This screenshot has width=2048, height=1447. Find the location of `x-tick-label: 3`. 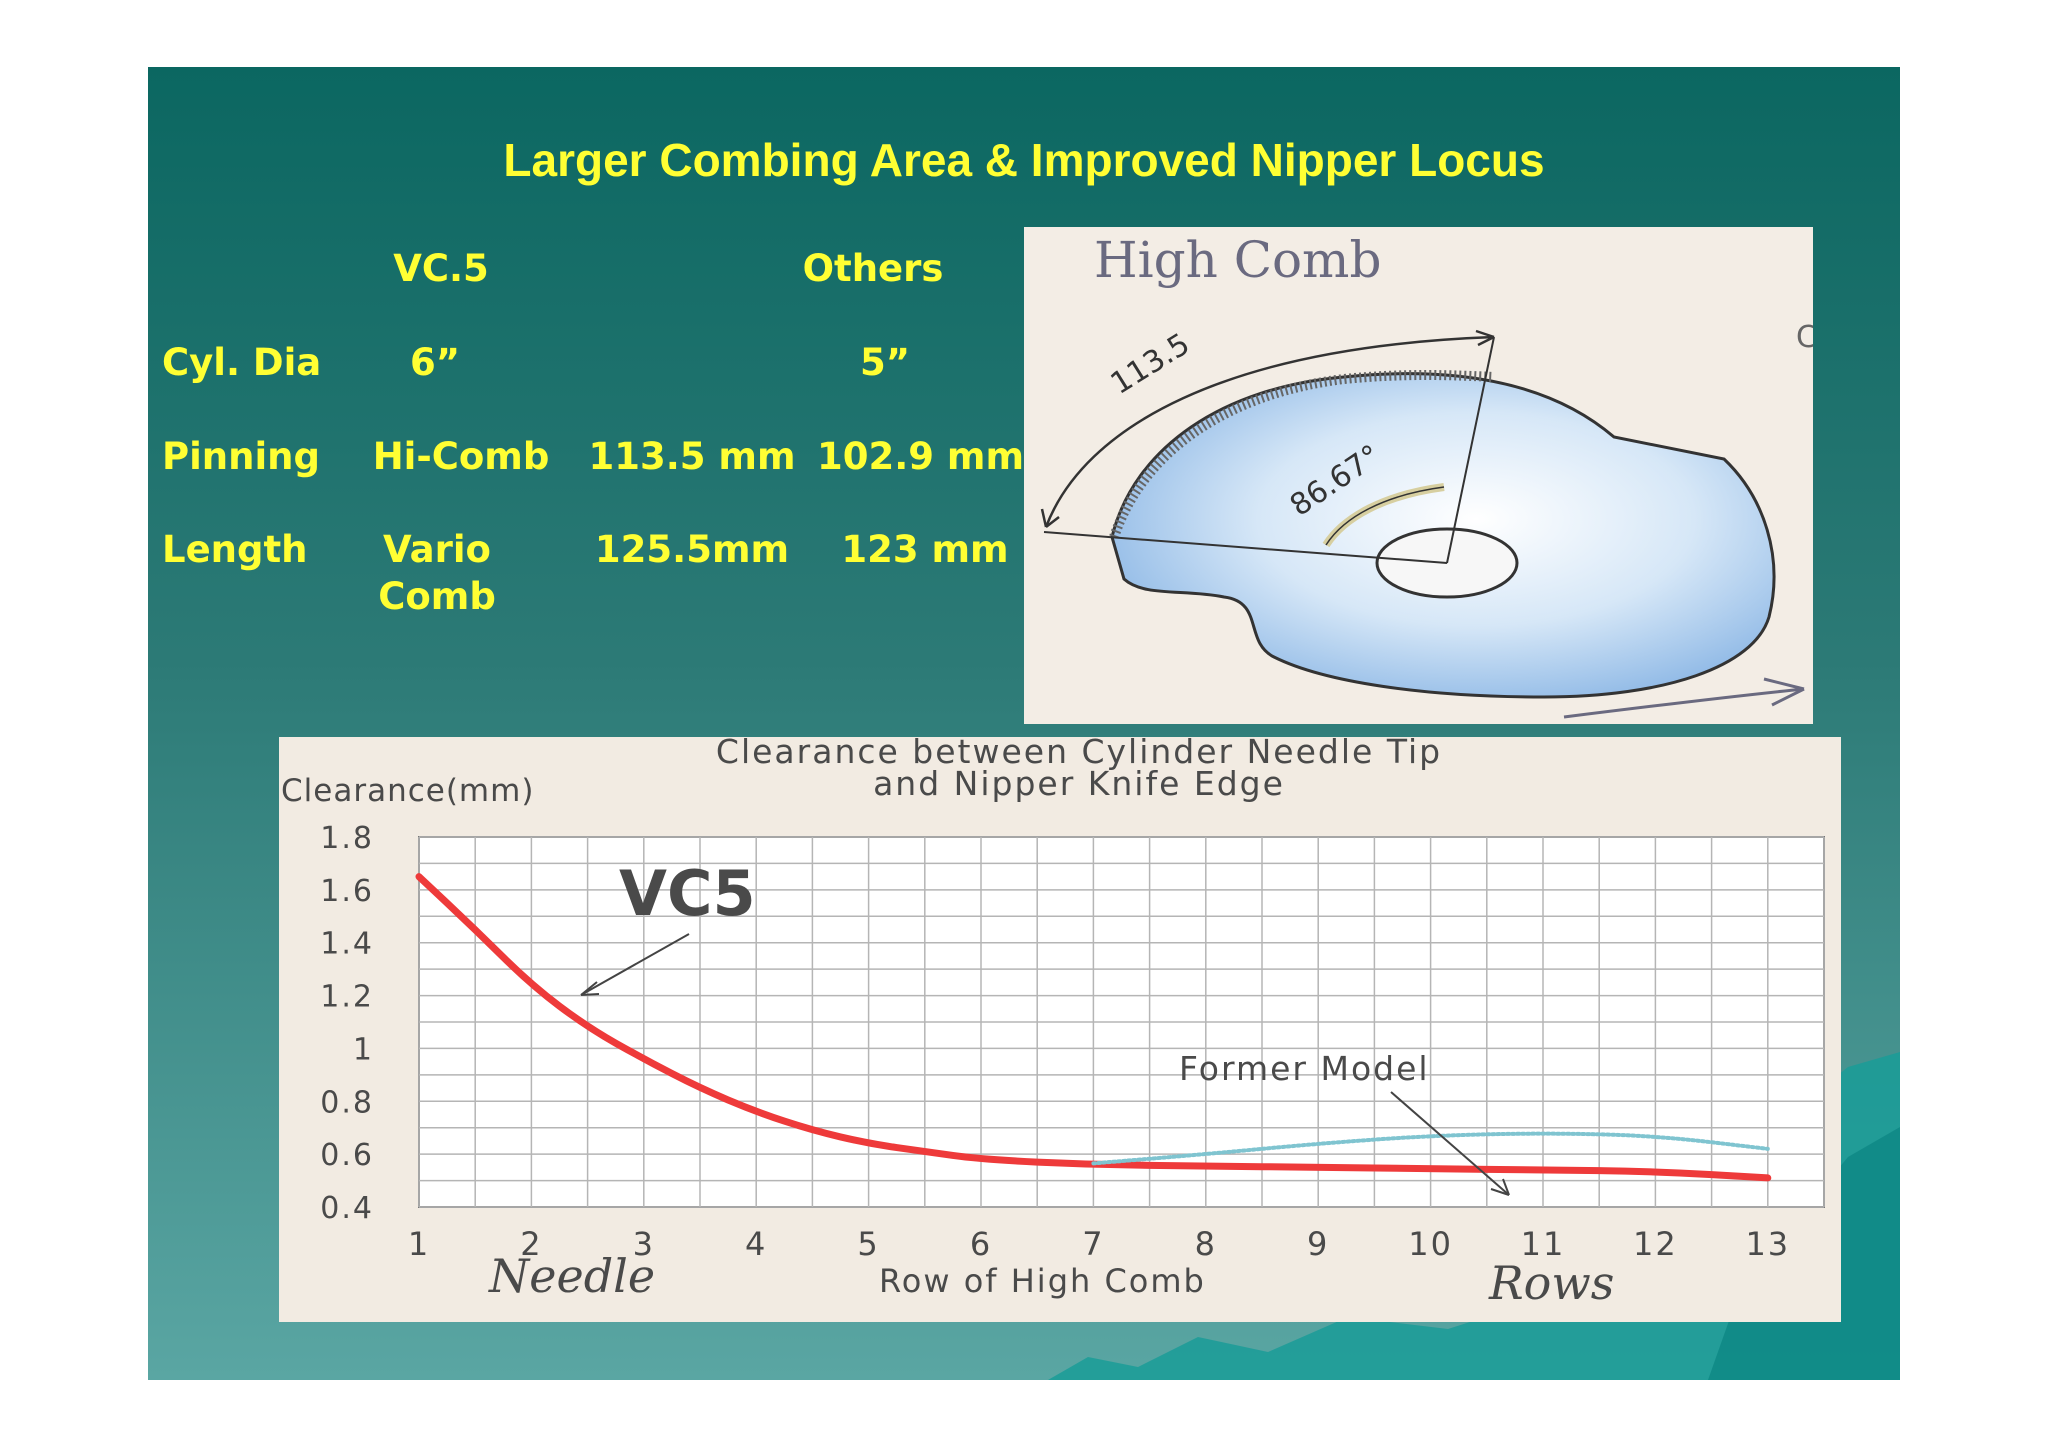

x-tick-label: 3 is located at coordinates (644, 1244).